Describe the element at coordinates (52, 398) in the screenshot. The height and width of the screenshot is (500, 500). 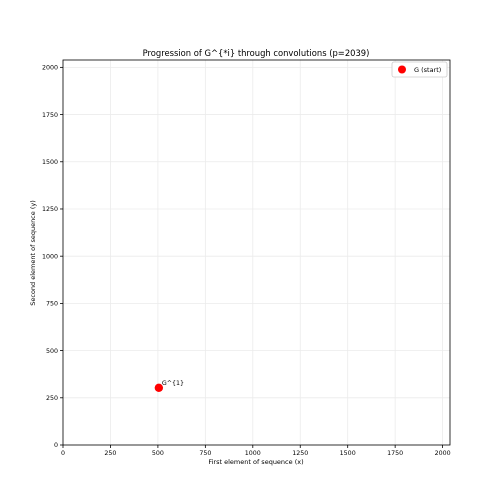
I see `y-tick-label: 250` at that location.